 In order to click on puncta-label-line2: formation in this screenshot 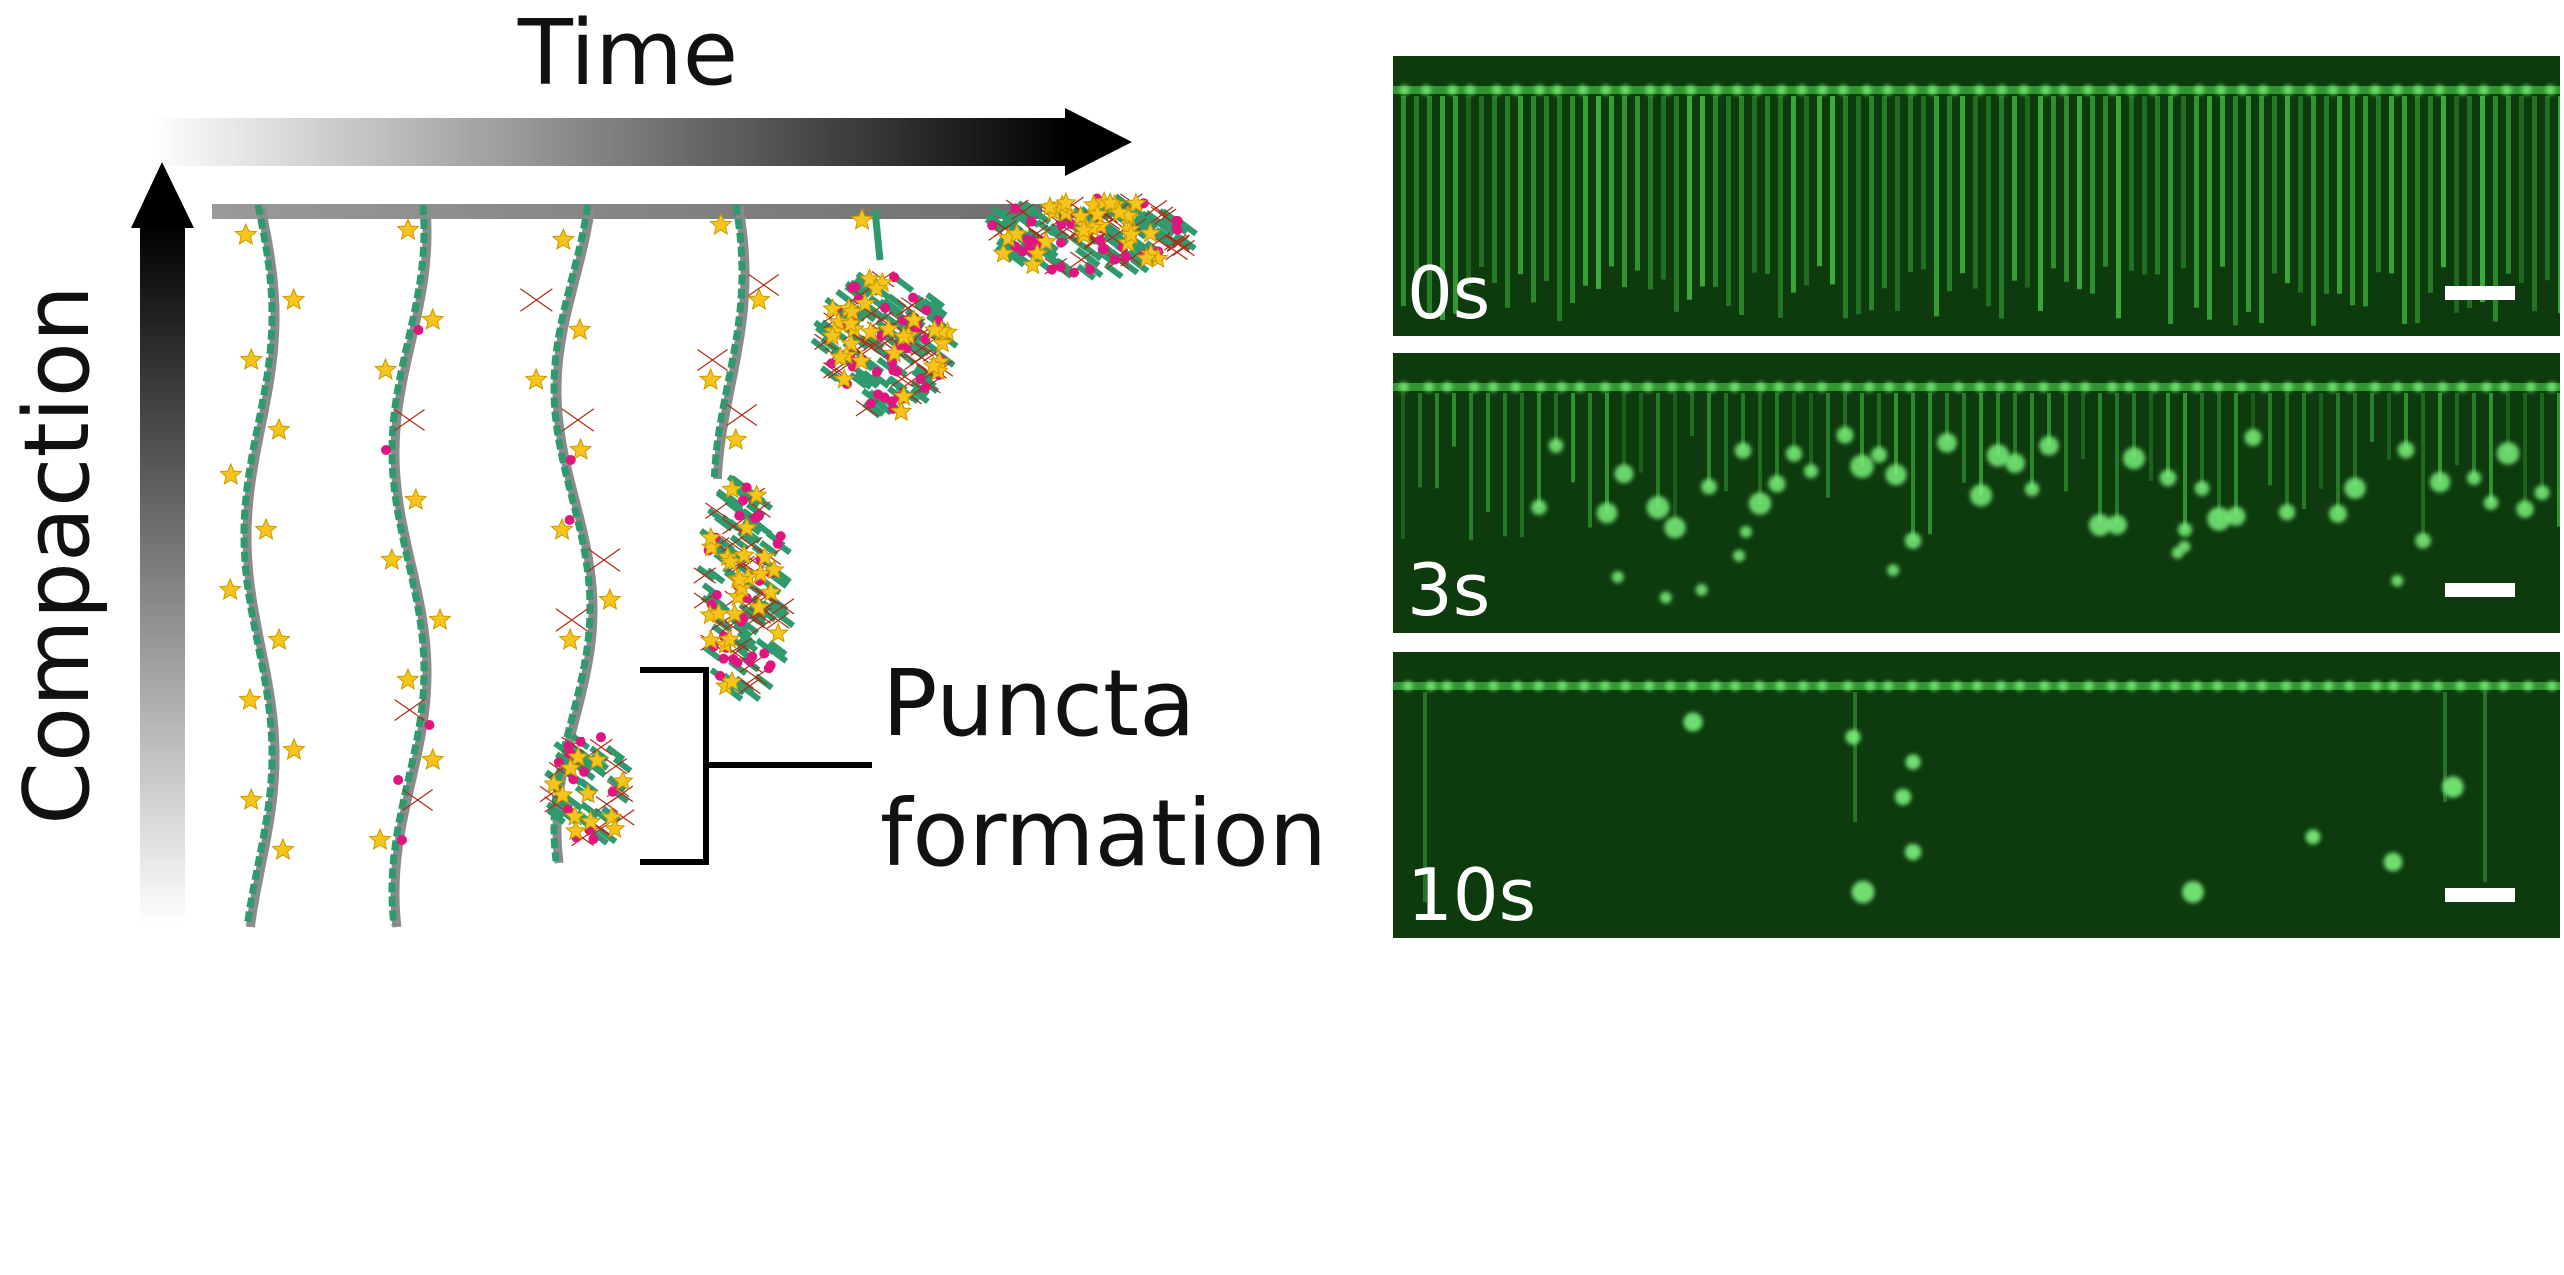, I will do `click(1103, 833)`.